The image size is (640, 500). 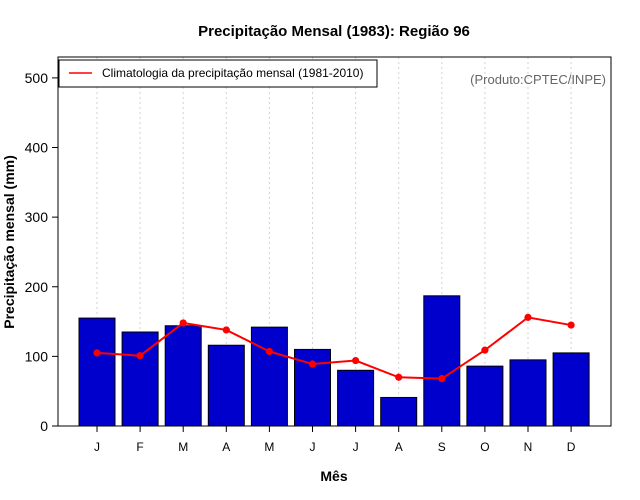 I want to click on x-tick-label: D, so click(x=571, y=447).